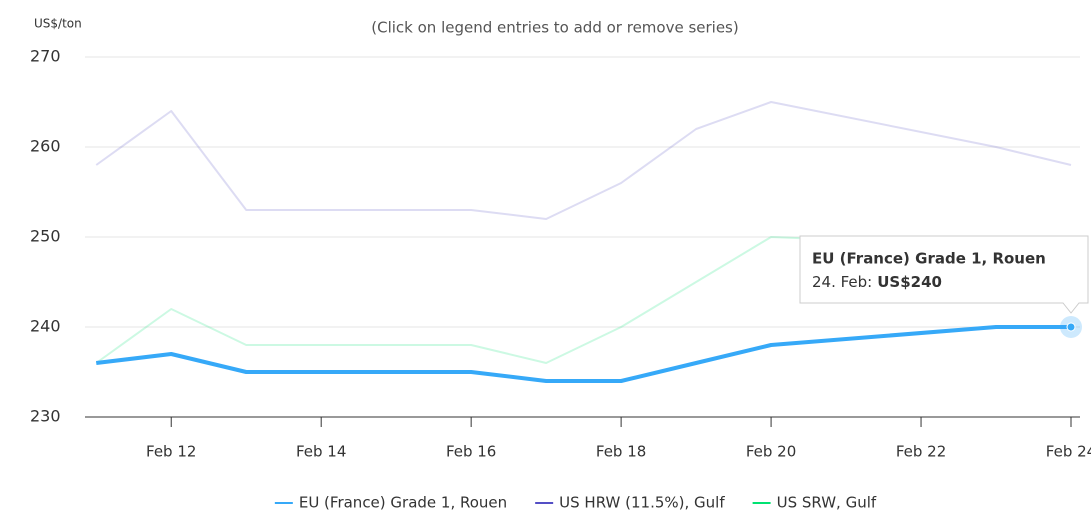  What do you see at coordinates (45, 416) in the screenshot?
I see `y-tick-label: 230` at bounding box center [45, 416].